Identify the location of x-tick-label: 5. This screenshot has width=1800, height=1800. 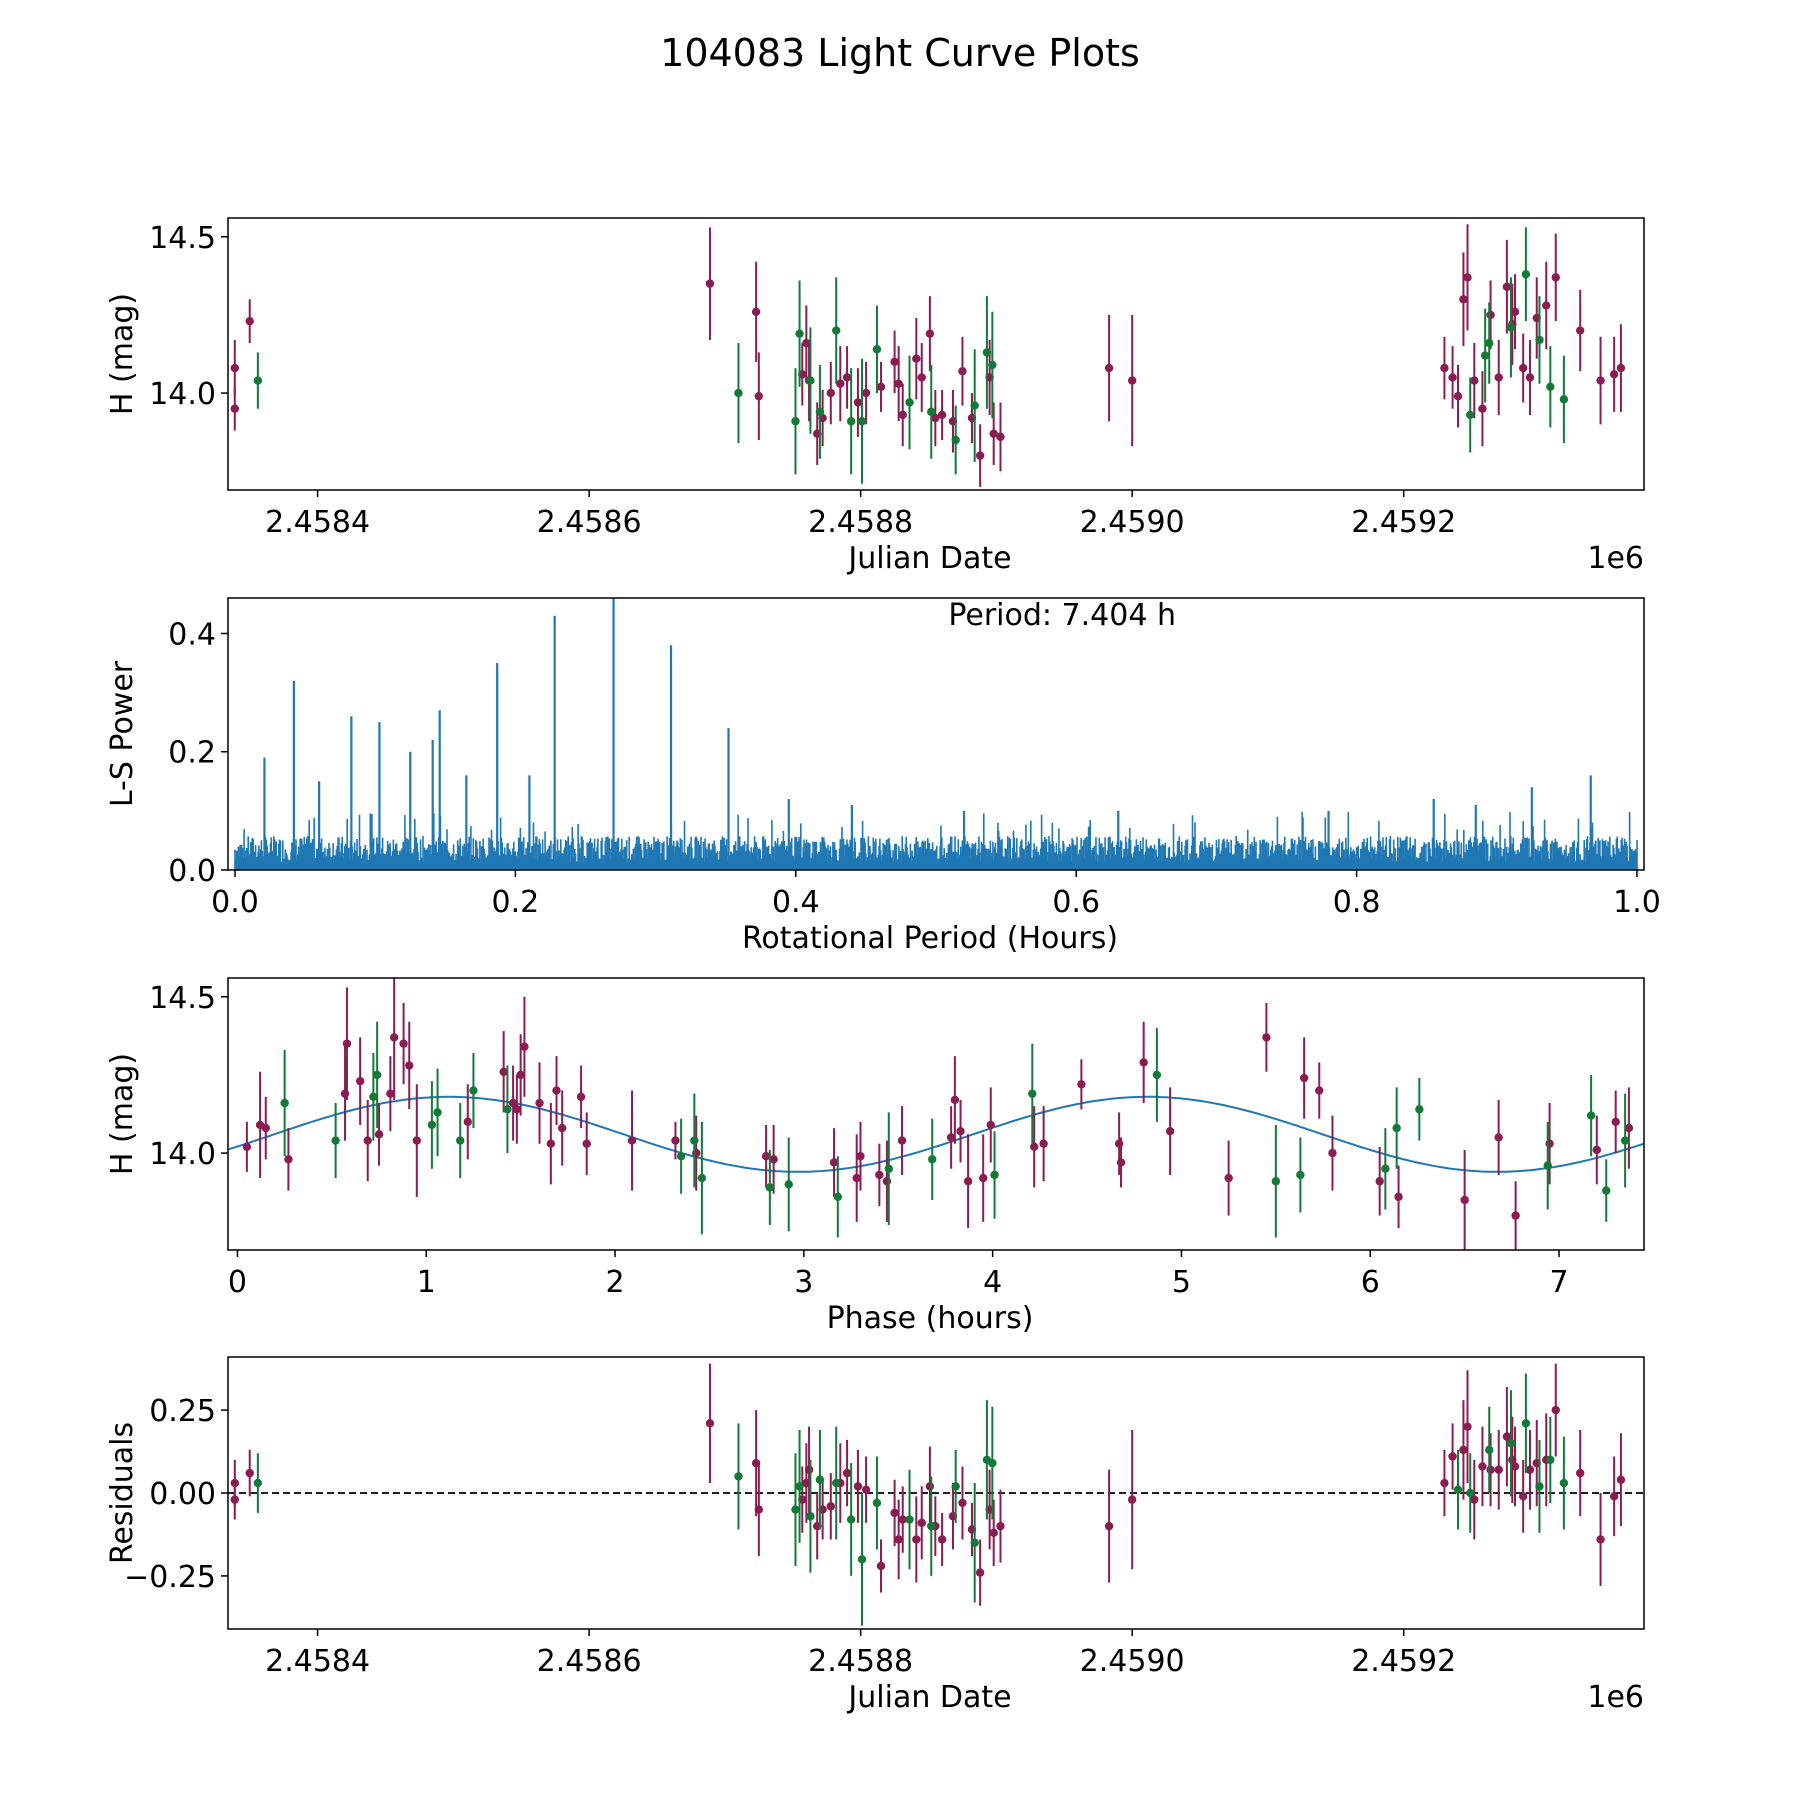
(1181, 1282).